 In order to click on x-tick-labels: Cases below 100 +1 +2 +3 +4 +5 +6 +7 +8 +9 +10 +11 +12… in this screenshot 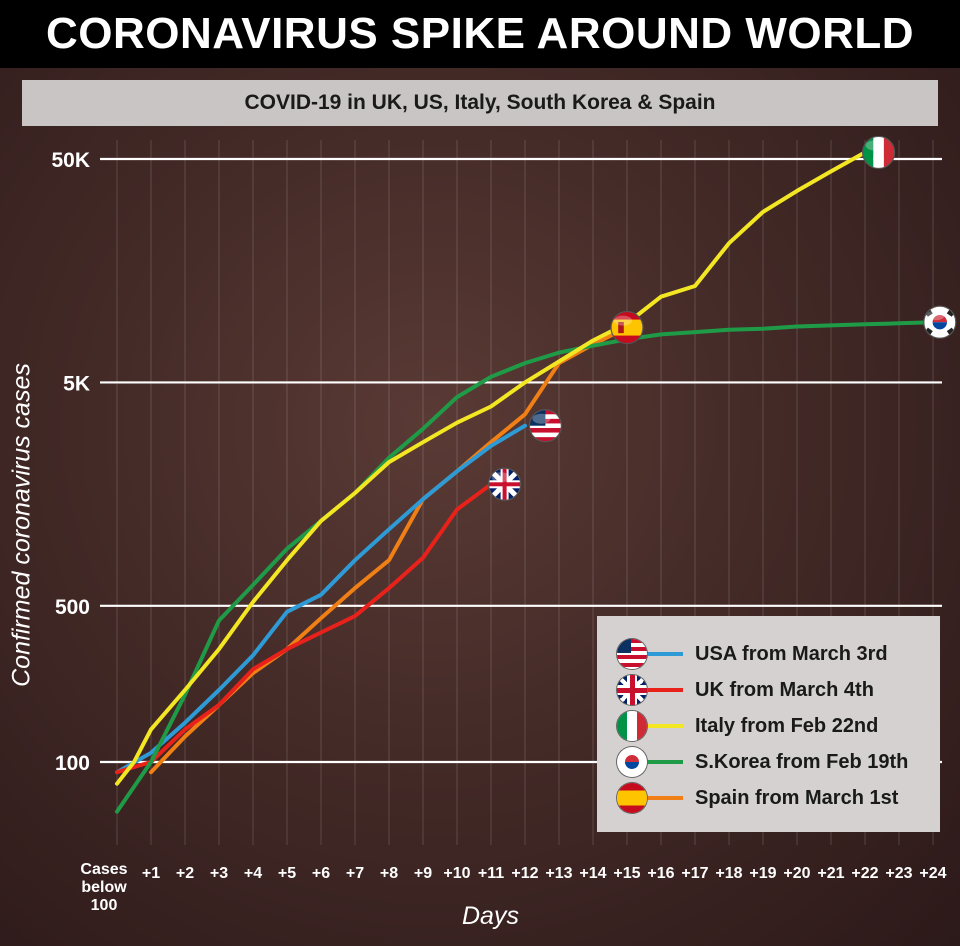, I will do `click(513, 887)`.